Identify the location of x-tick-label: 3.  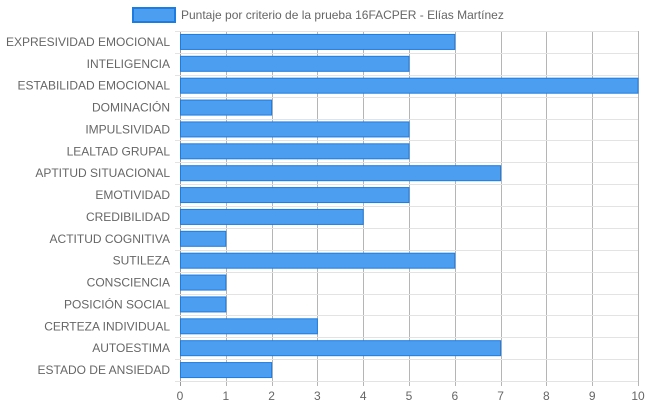
(317, 396).